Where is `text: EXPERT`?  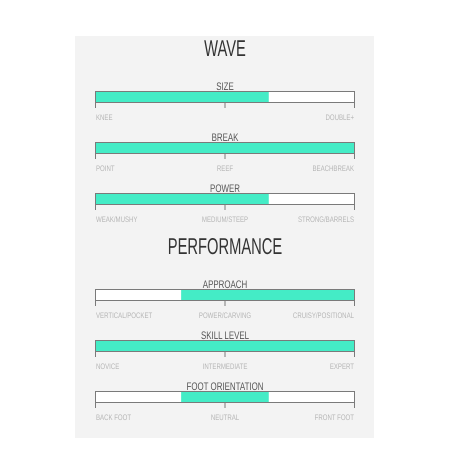
text: EXPERT is located at coordinates (342, 367).